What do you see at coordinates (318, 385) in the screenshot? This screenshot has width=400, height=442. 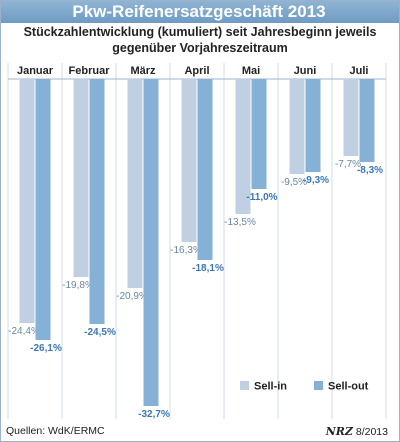 I see `legend-swatch-sell-out` at bounding box center [318, 385].